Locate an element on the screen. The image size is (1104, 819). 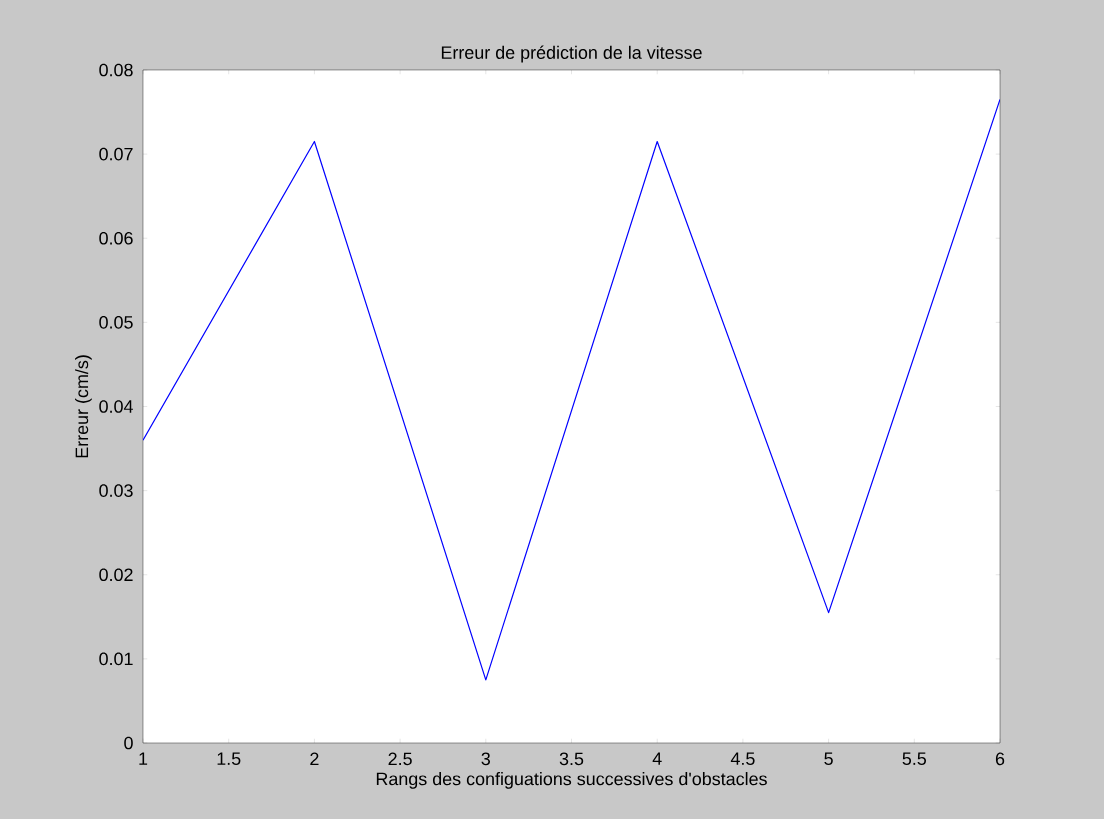
x-tick-label: 5 is located at coordinates (828, 759).